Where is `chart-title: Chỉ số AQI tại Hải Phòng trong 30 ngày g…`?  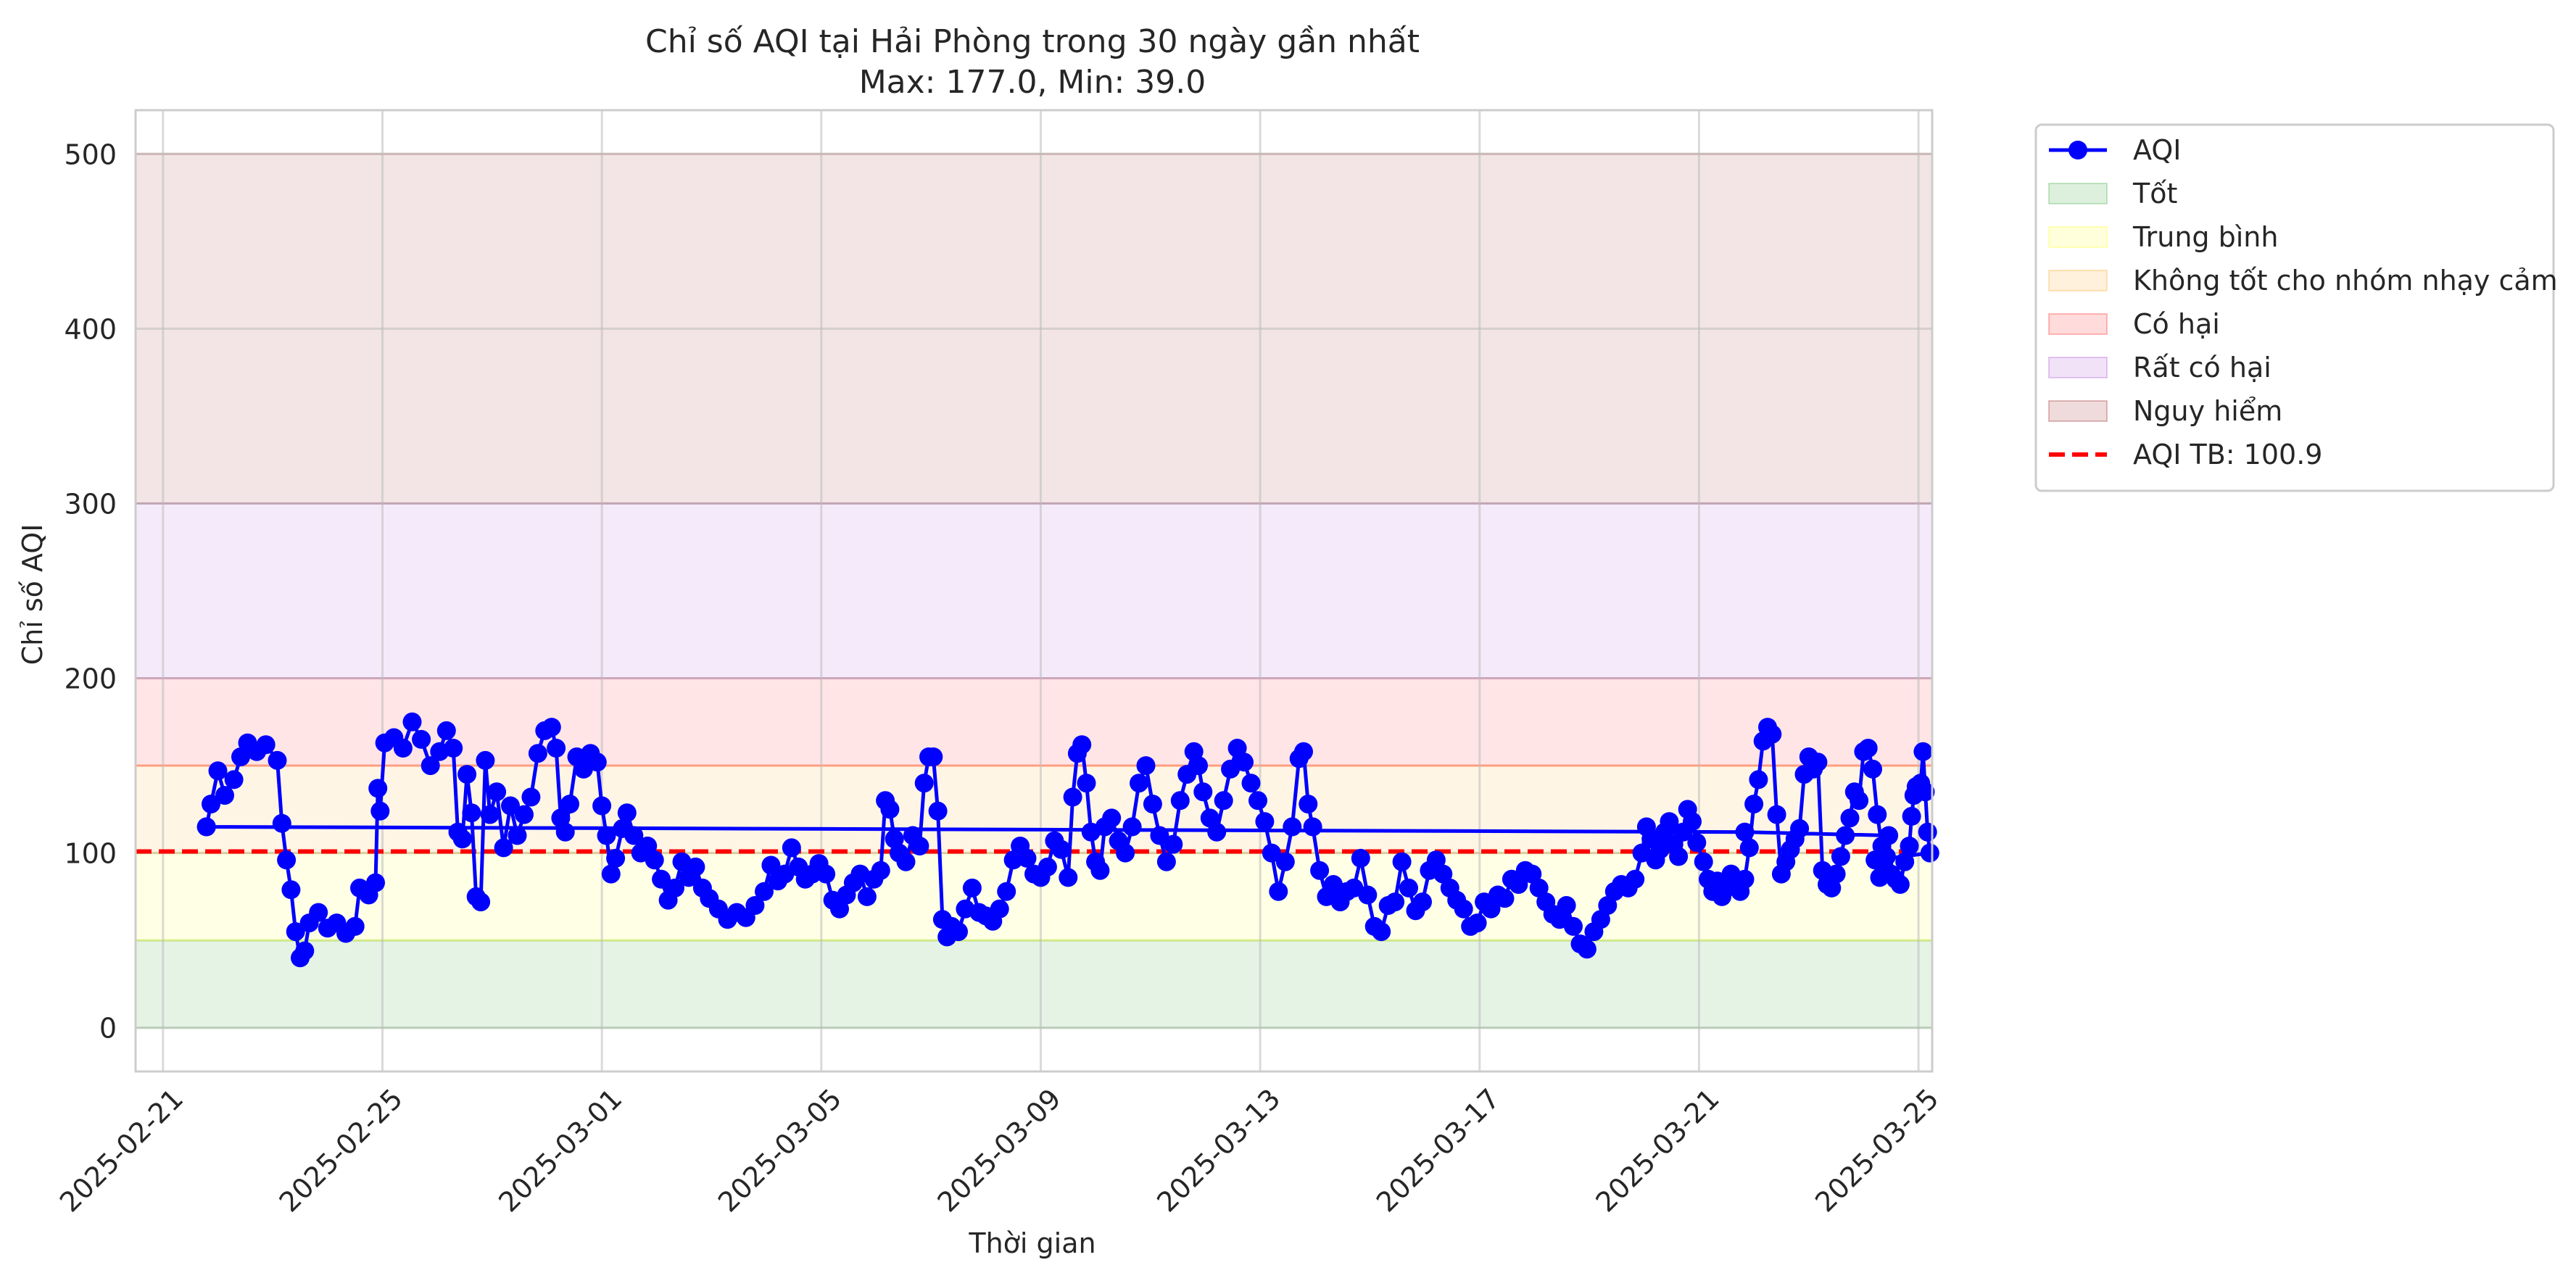 chart-title: Chỉ số AQI tại Hải Phòng trong 30 ngày g… is located at coordinates (1033, 41).